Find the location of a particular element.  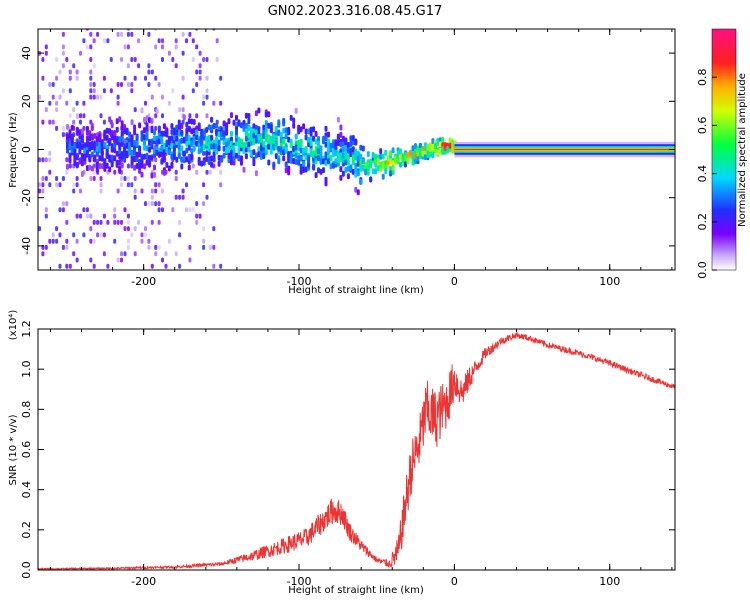

spectrogram-y-tick-label: 20 is located at coordinates (26, 101).